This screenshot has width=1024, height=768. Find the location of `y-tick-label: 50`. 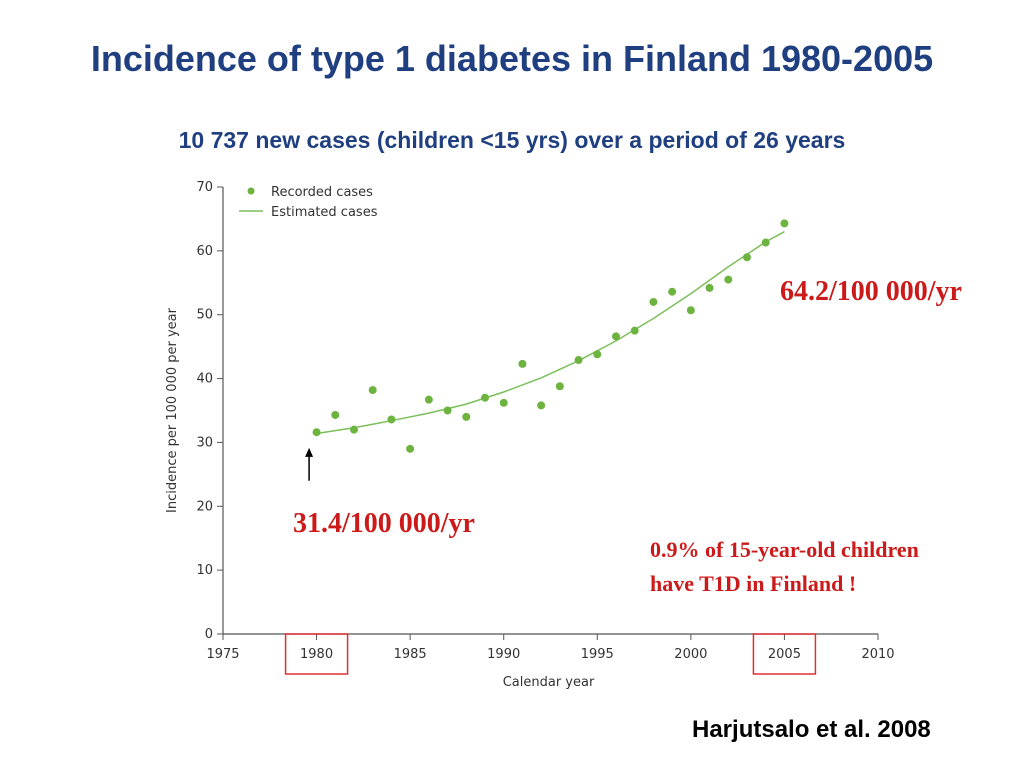

y-tick-label: 50 is located at coordinates (204, 315).